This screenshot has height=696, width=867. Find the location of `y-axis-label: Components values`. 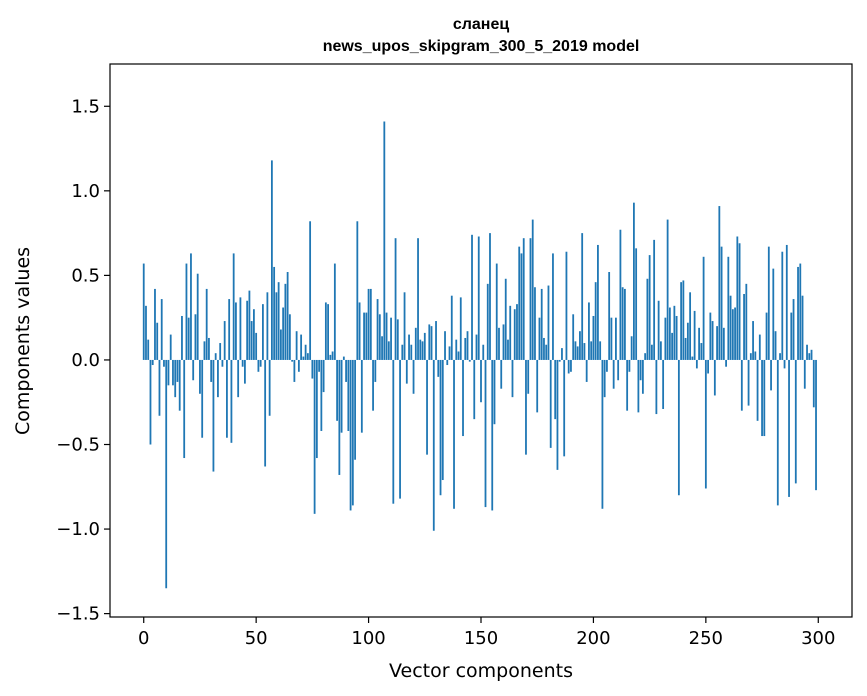

y-axis-label: Components values is located at coordinates (23, 341).